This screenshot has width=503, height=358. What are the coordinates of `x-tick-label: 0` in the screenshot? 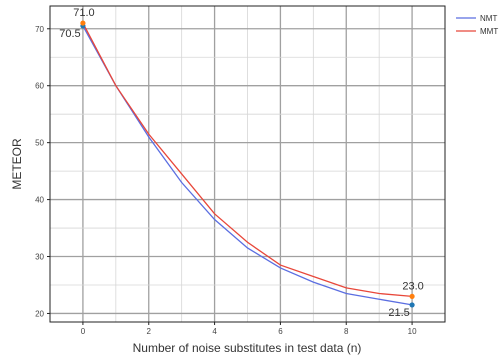 It's located at (83, 331).